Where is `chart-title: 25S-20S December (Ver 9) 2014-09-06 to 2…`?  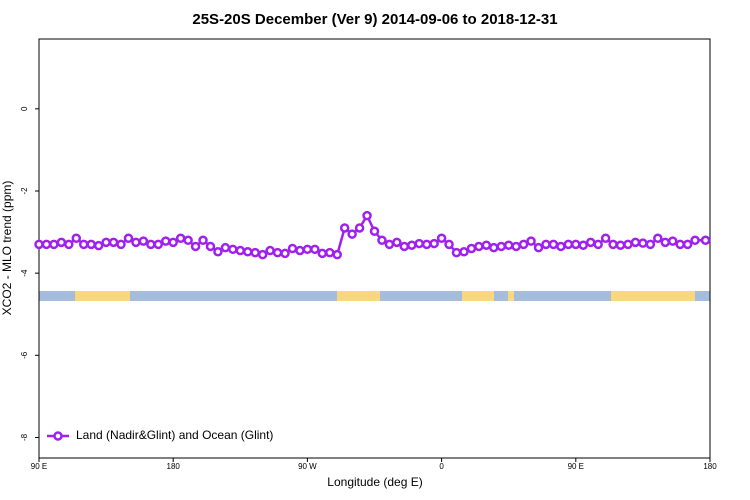 chart-title: 25S-20S December (Ver 9) 2014-09-06 to 2… is located at coordinates (374, 19).